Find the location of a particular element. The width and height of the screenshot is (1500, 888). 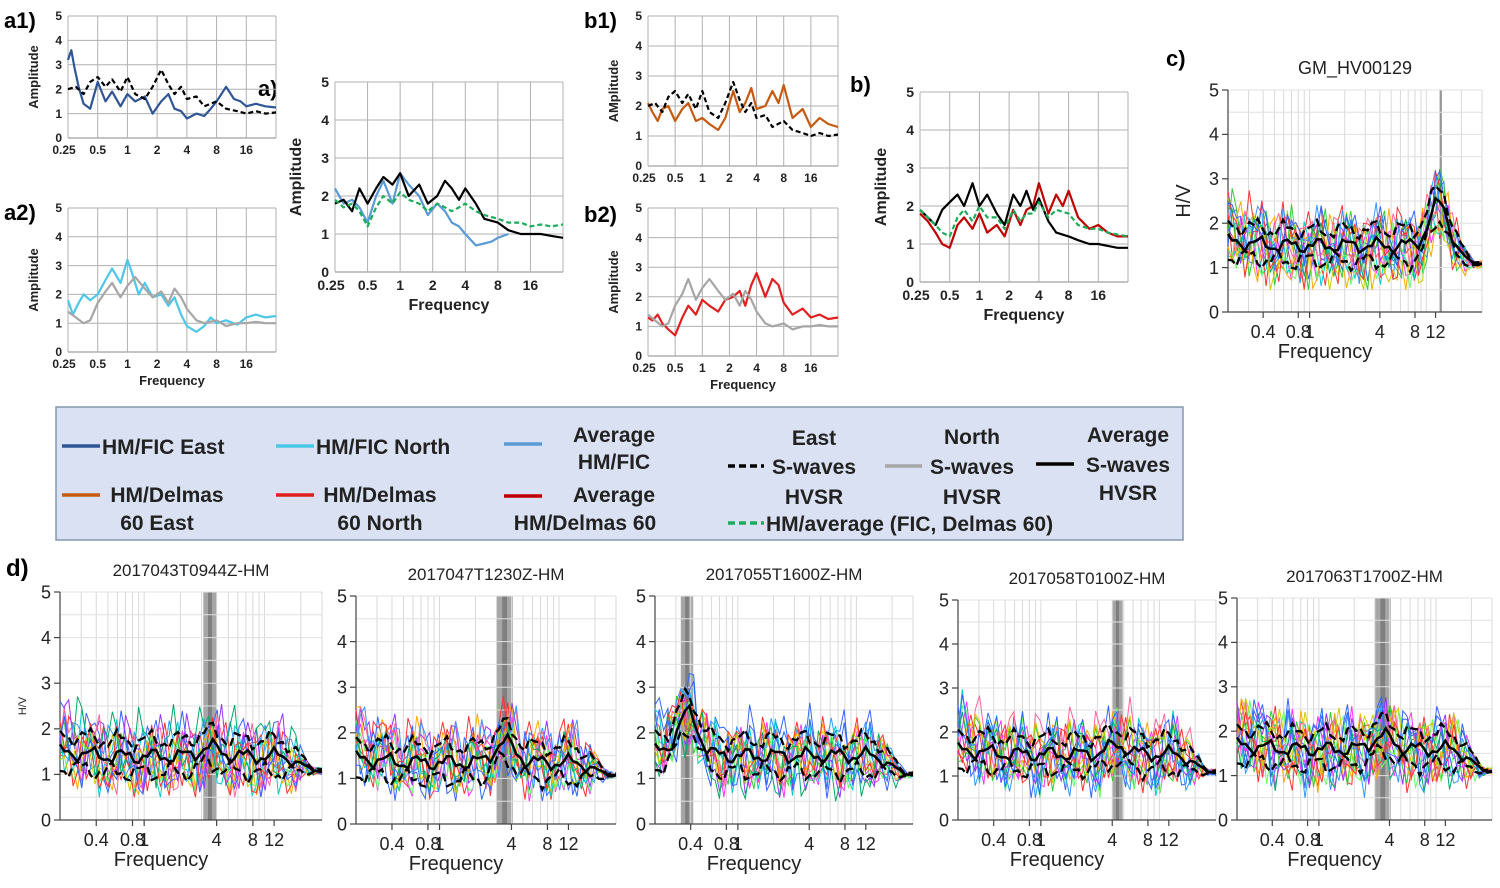

legend-box is located at coordinates (619, 473).